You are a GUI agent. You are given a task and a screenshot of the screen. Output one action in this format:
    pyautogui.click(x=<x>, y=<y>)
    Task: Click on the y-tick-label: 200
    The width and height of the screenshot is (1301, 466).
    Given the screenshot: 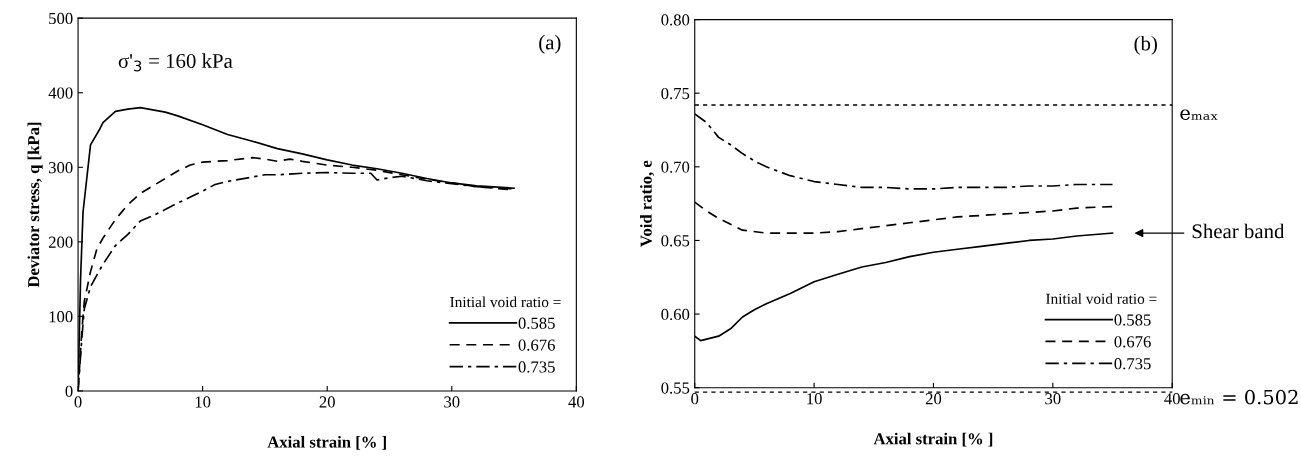 What is the action you would take?
    pyautogui.click(x=60, y=242)
    